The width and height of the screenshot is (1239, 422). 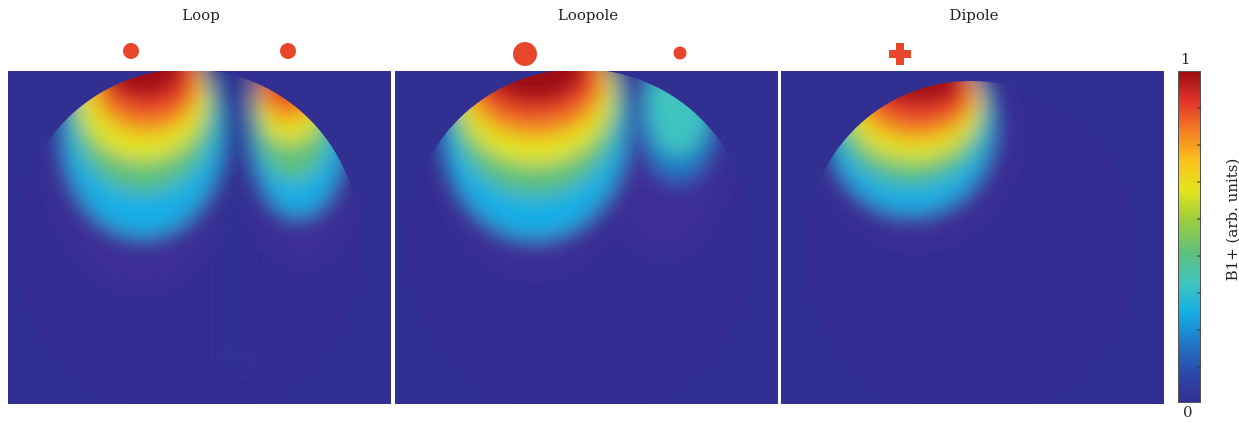 What do you see at coordinates (900, 54) in the screenshot?
I see `dipole-cross-marker-icon` at bounding box center [900, 54].